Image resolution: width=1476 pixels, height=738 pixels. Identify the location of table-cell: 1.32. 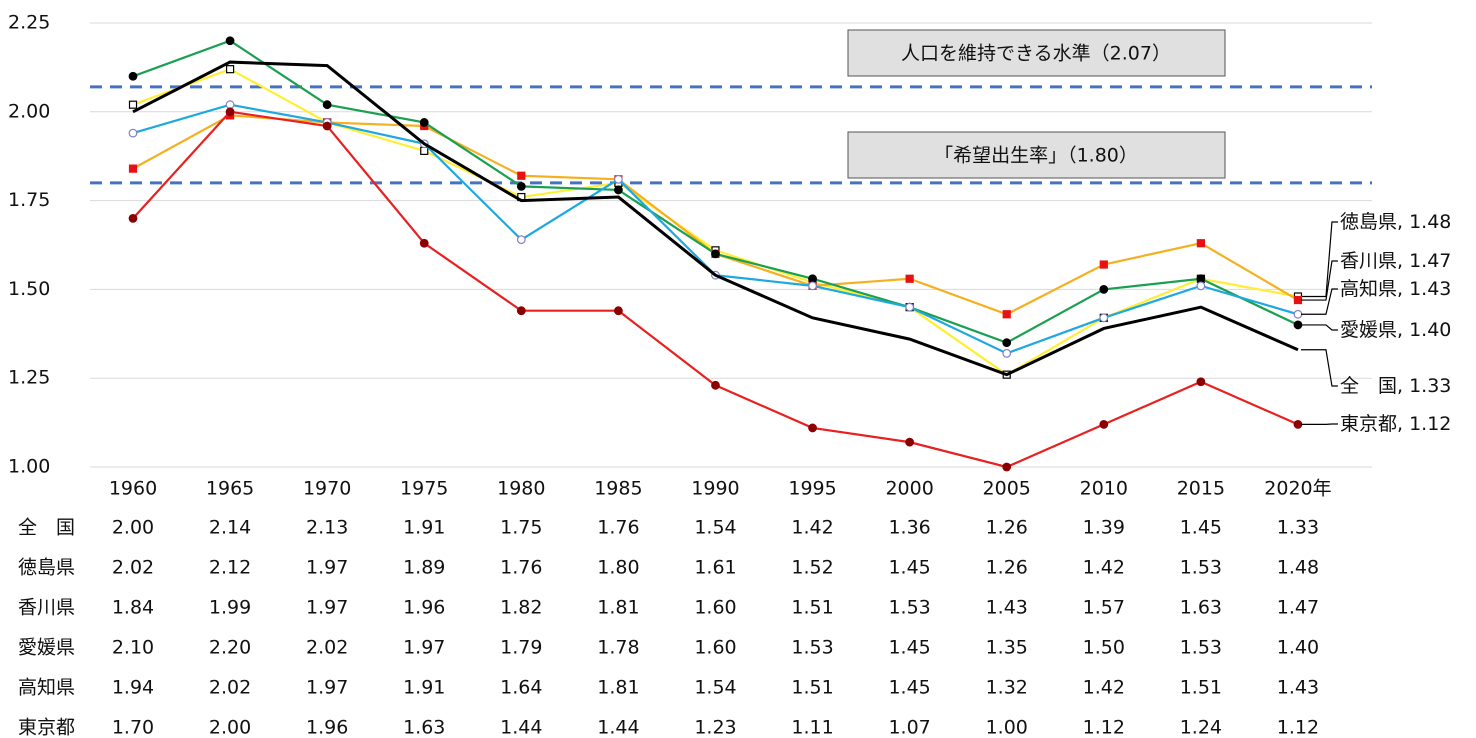
(1007, 688).